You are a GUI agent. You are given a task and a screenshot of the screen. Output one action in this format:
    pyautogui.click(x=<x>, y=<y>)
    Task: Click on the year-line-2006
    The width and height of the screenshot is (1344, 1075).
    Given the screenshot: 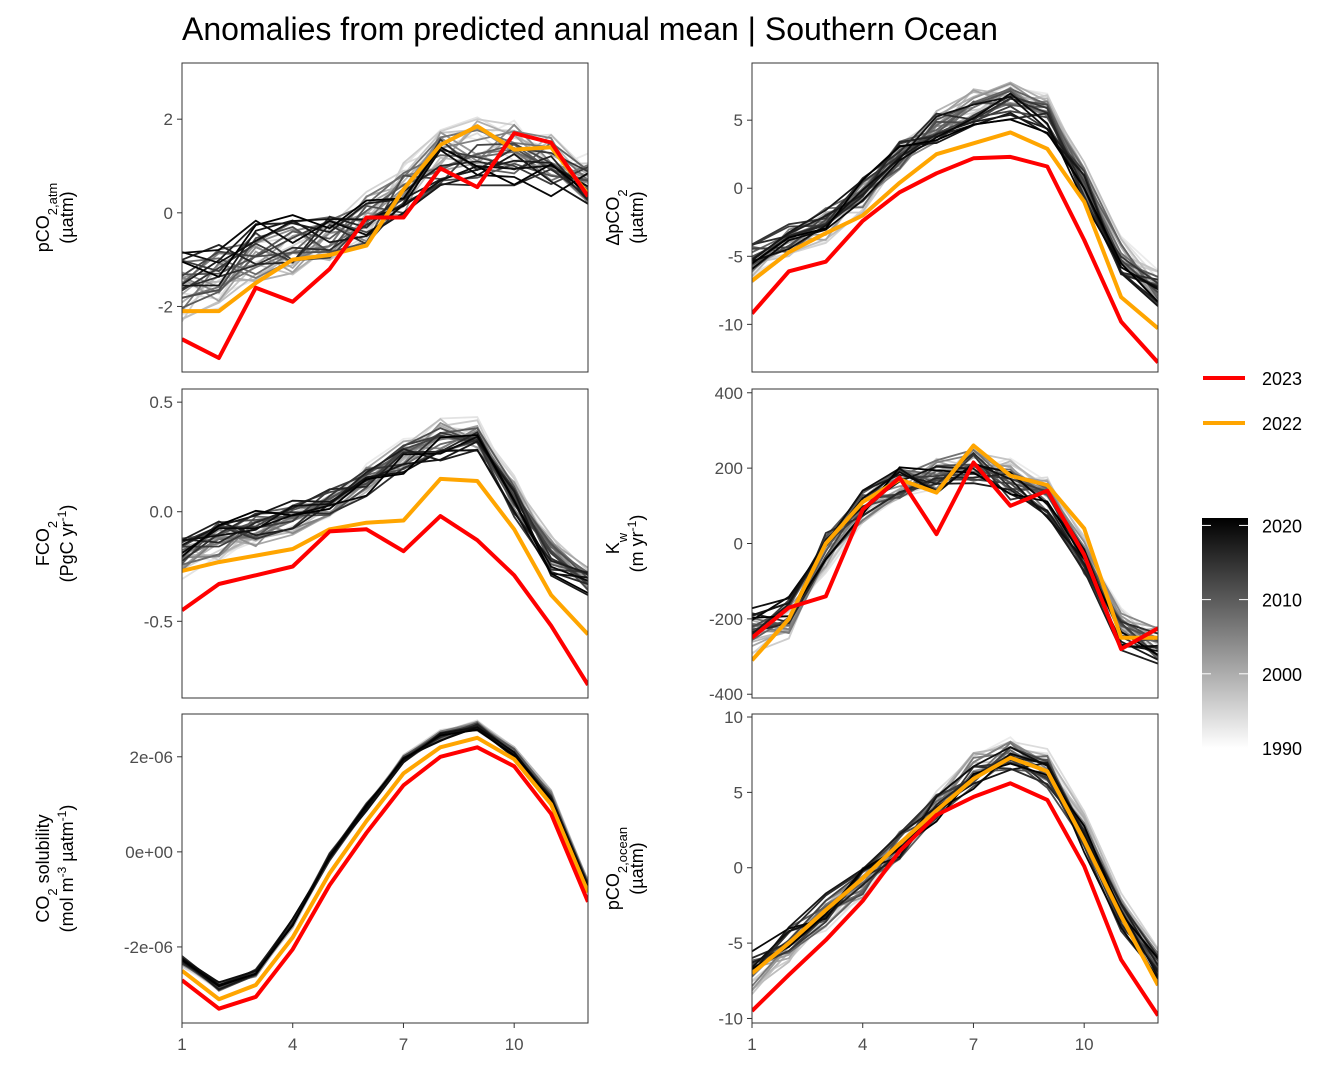 What is the action you would take?
    pyautogui.click(x=955, y=187)
    